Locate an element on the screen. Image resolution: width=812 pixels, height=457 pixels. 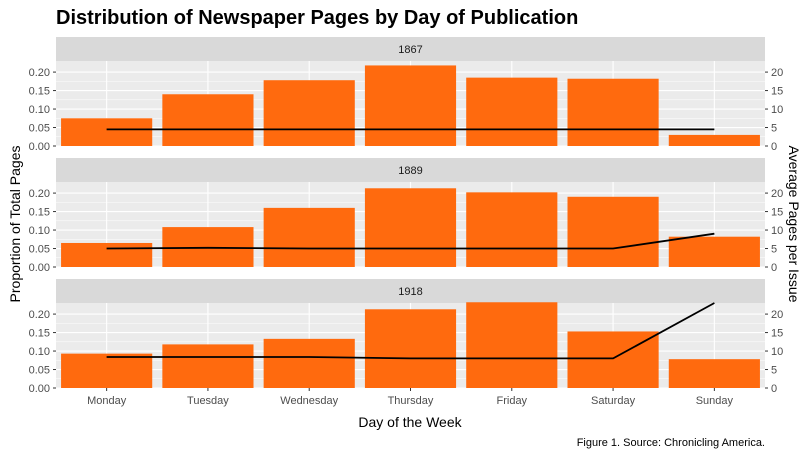
facet-strip-label: 1889 is located at coordinates (410, 171).